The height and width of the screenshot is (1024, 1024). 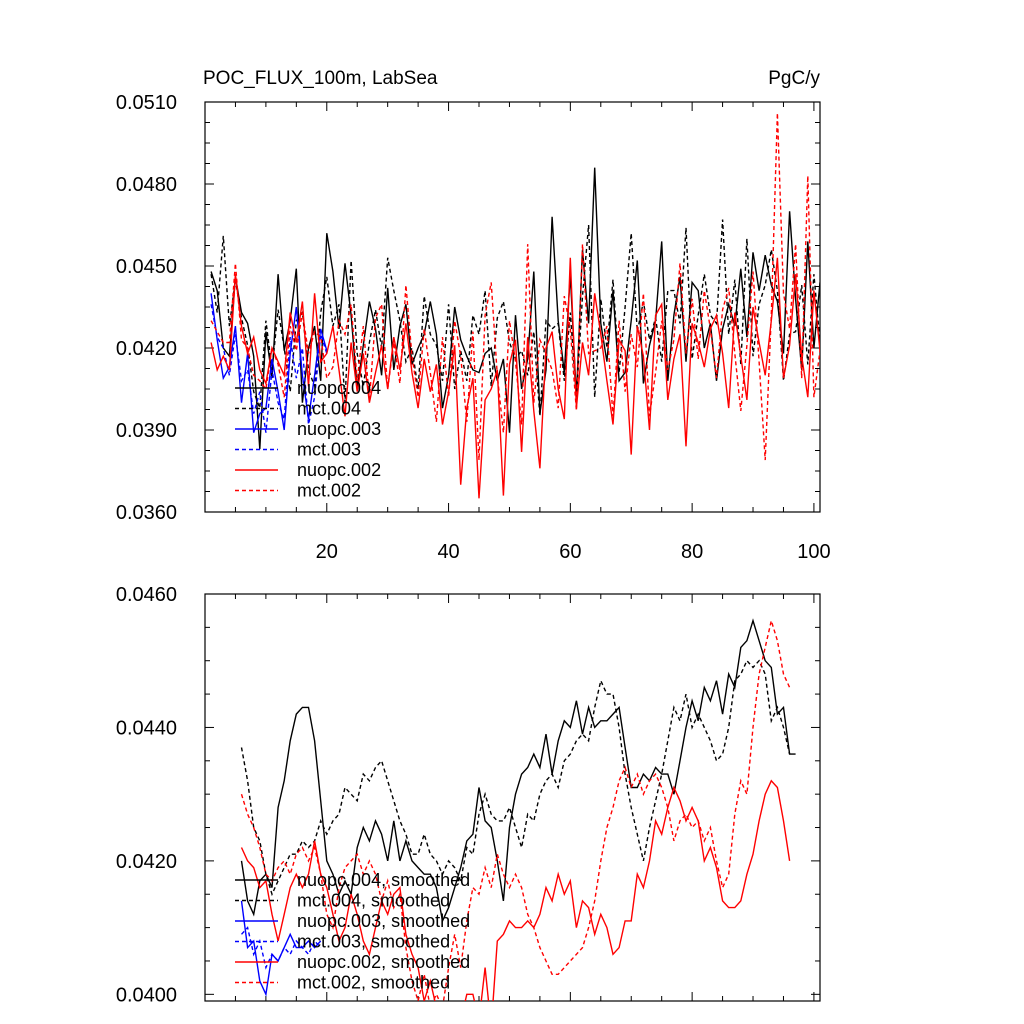 What do you see at coordinates (383, 921) in the screenshot?
I see `legend-label: nuopc.003, smoothed` at bounding box center [383, 921].